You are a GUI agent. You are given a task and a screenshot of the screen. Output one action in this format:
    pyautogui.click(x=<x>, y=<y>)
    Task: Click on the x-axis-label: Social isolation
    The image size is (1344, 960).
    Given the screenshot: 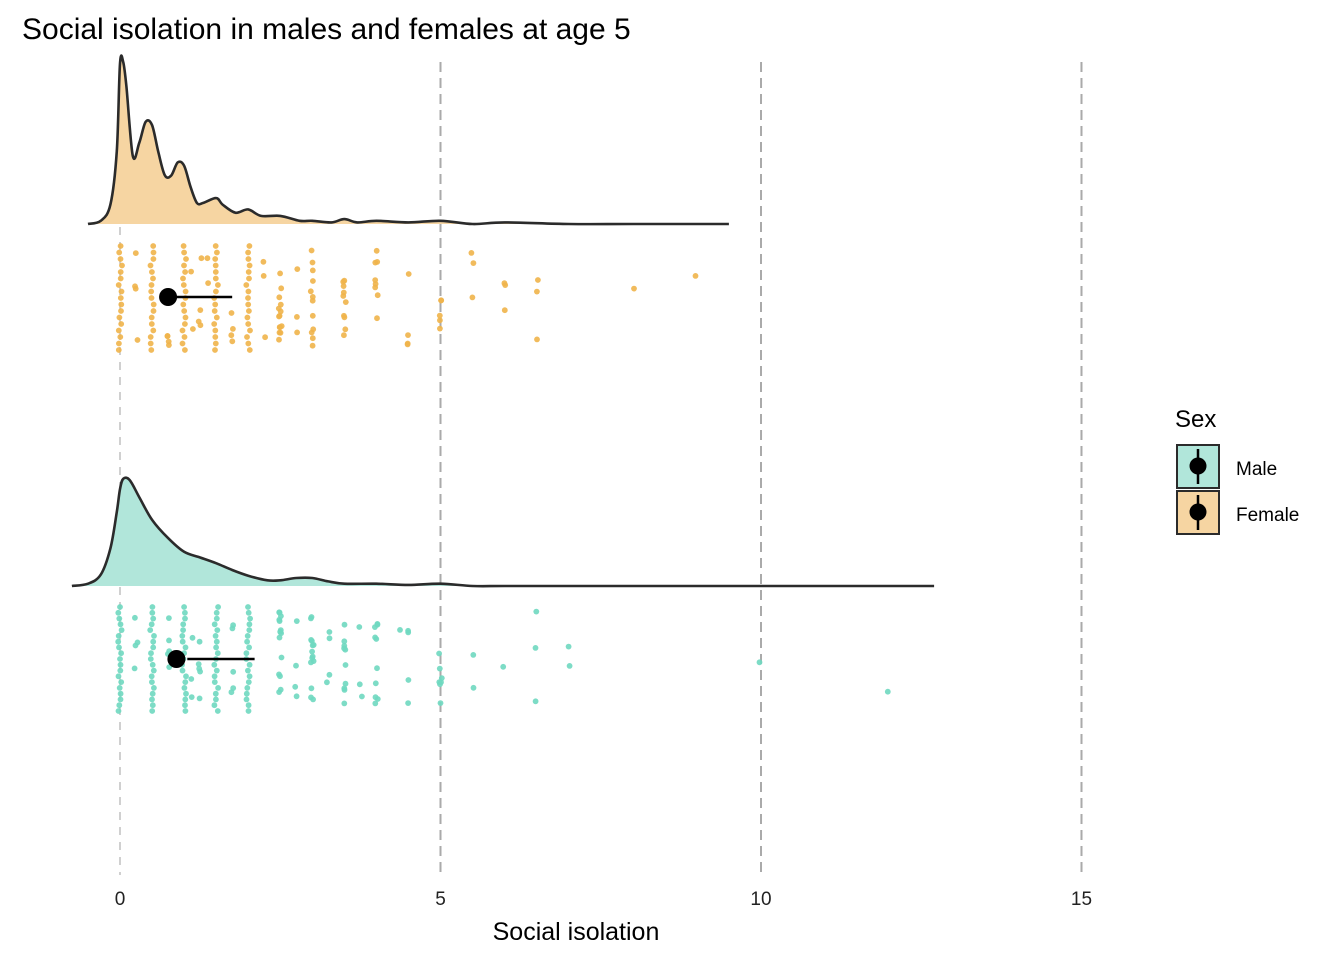 What is the action you would take?
    pyautogui.click(x=576, y=932)
    